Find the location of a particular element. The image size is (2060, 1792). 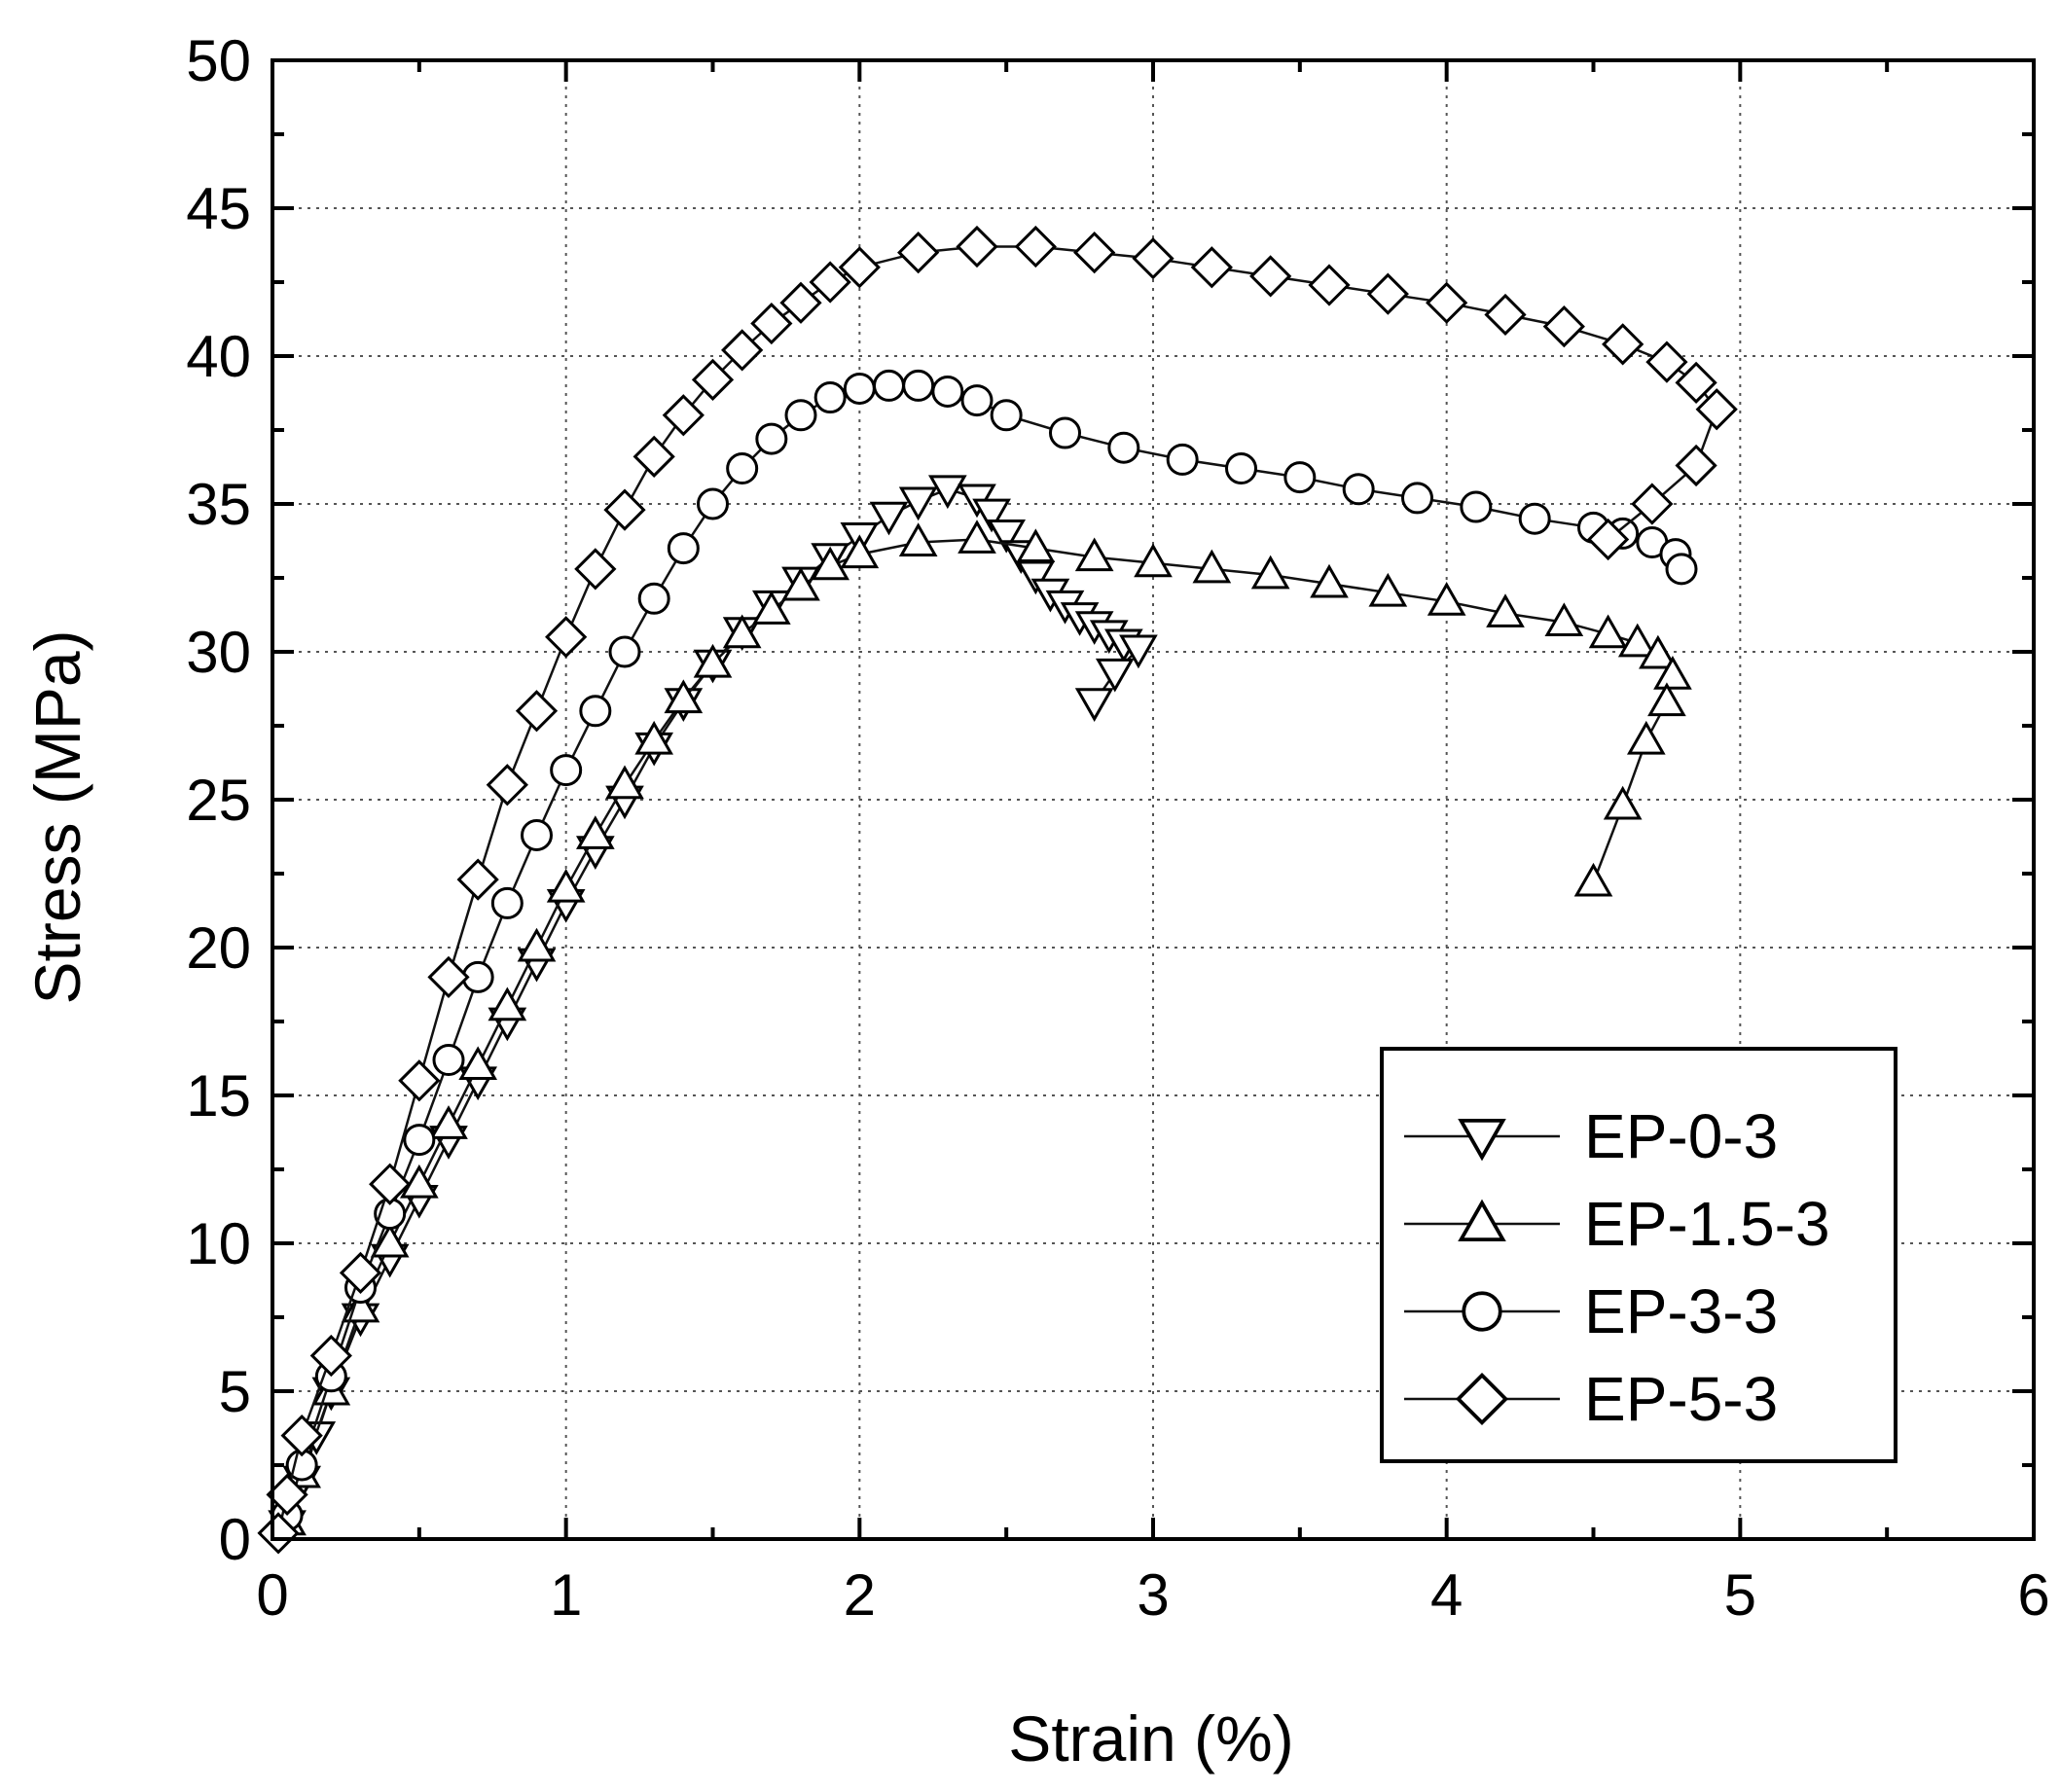

legend-item-EP-3-3: EP-3-3 is located at coordinates (1591, 1311).